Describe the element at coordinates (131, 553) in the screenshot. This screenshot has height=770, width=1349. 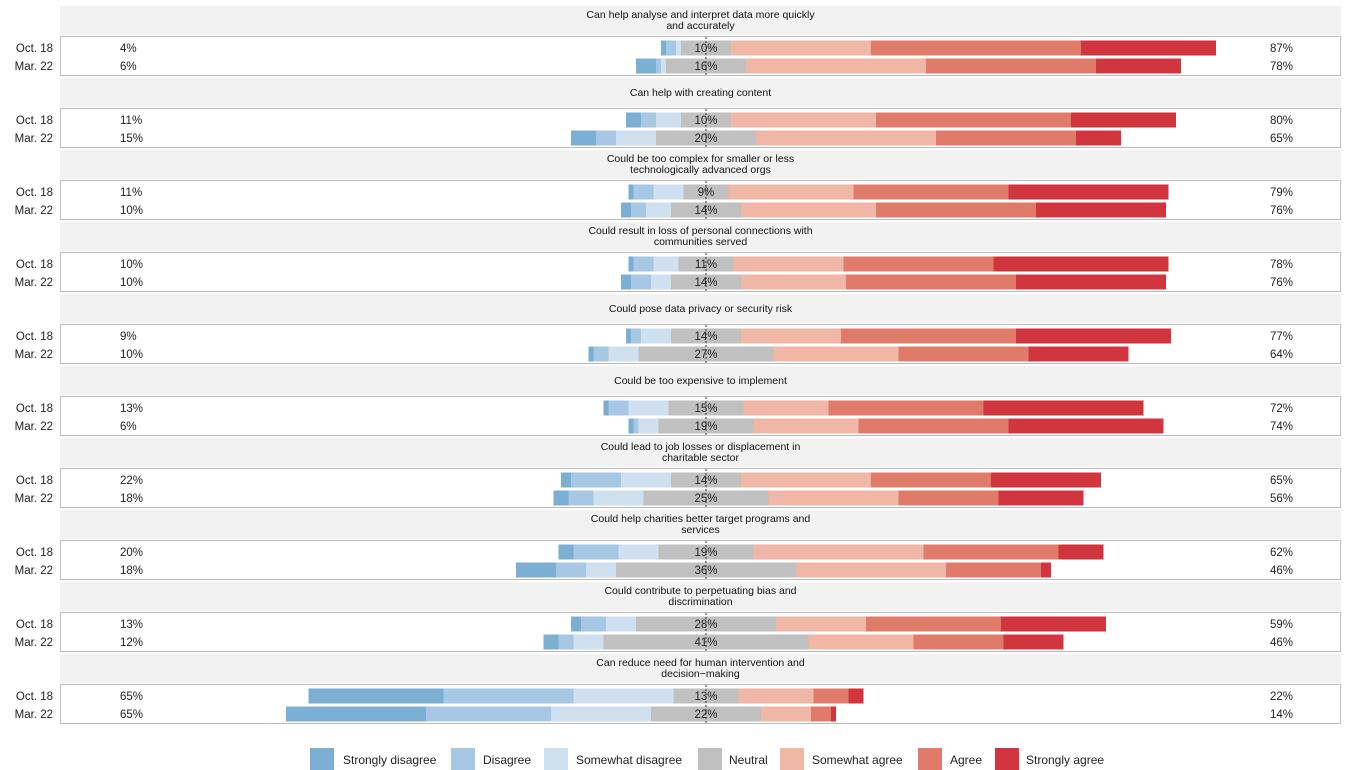
I see `negative-total-label: 20%` at that location.